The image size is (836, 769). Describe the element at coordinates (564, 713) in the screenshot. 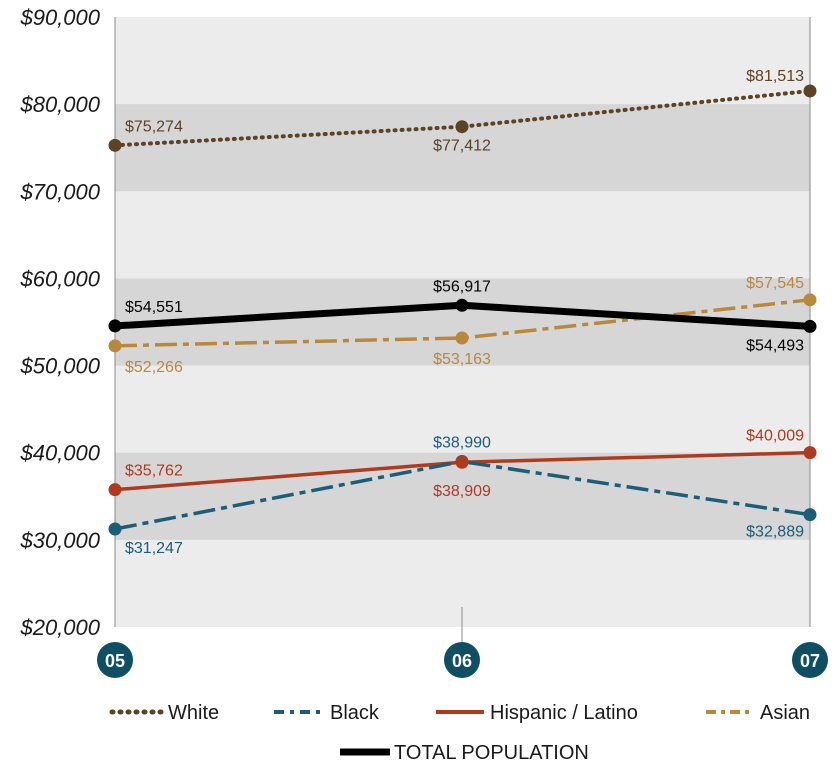

I see `legend-label-hispanic: Hispanic / Latino` at that location.